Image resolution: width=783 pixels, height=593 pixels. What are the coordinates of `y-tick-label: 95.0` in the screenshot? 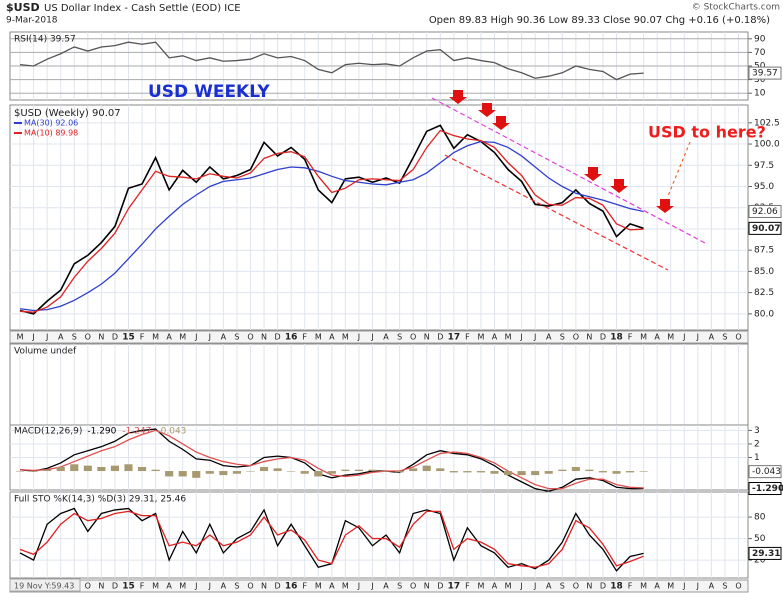 It's located at (764, 187).